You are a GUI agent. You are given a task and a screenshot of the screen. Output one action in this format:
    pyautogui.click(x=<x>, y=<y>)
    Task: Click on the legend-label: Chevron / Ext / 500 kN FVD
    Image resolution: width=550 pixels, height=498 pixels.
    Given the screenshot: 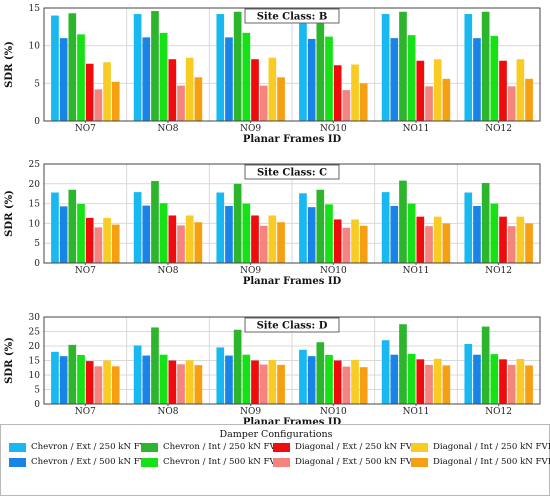 What is the action you would take?
    pyautogui.click(x=92, y=462)
    